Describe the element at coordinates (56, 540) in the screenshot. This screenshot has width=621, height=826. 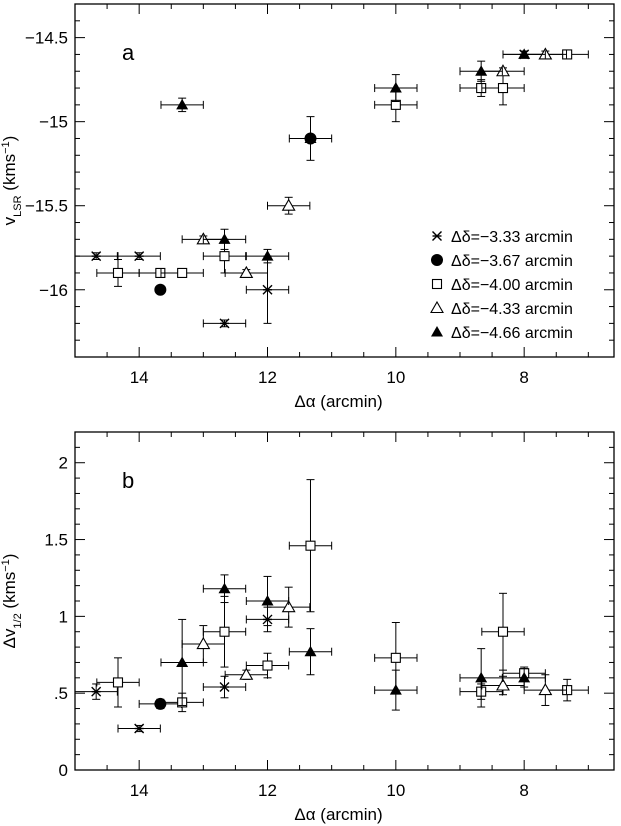
I see `y-tick-label: 1.5` at that location.